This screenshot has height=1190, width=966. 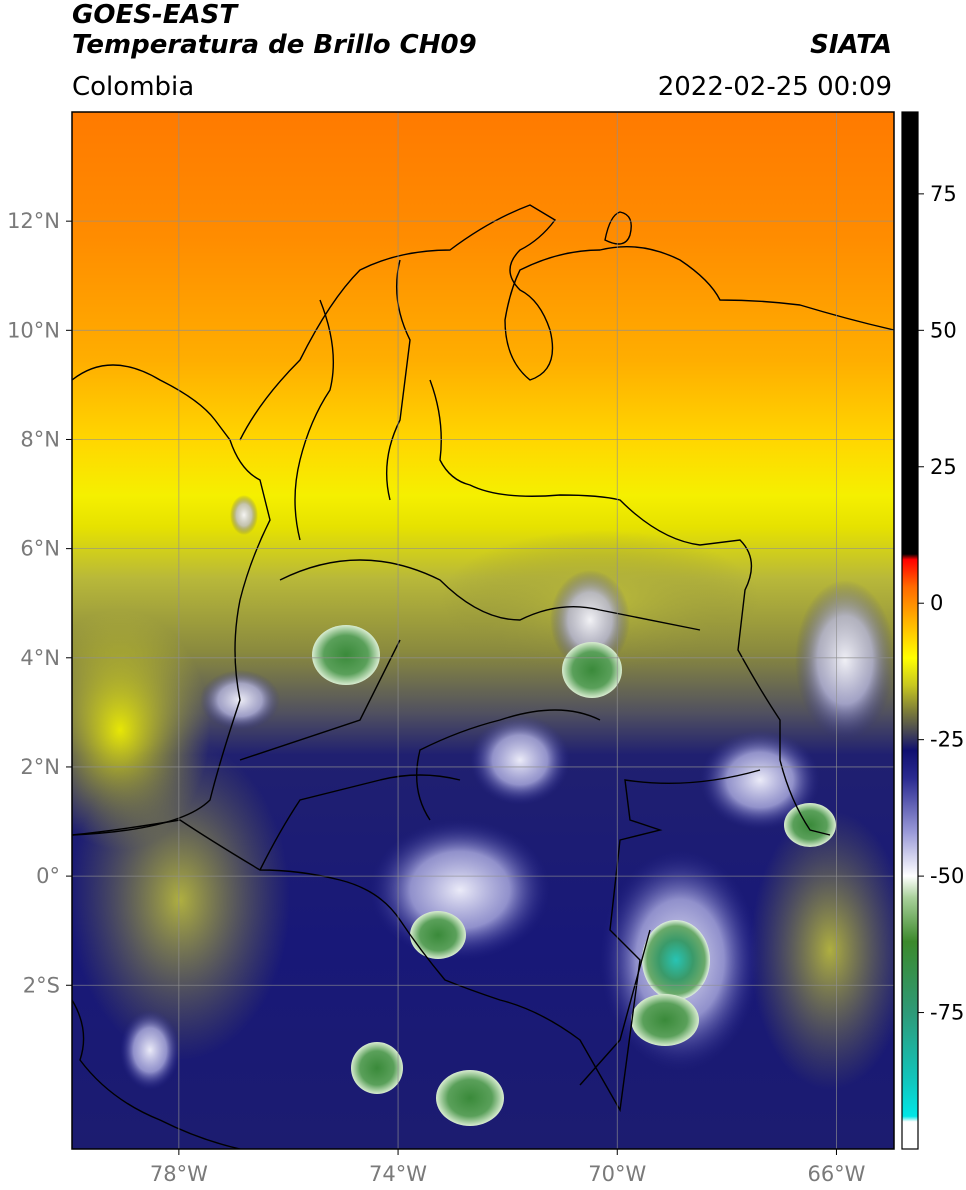 I want to click on peru-brazil-border, so click(x=615, y=1007).